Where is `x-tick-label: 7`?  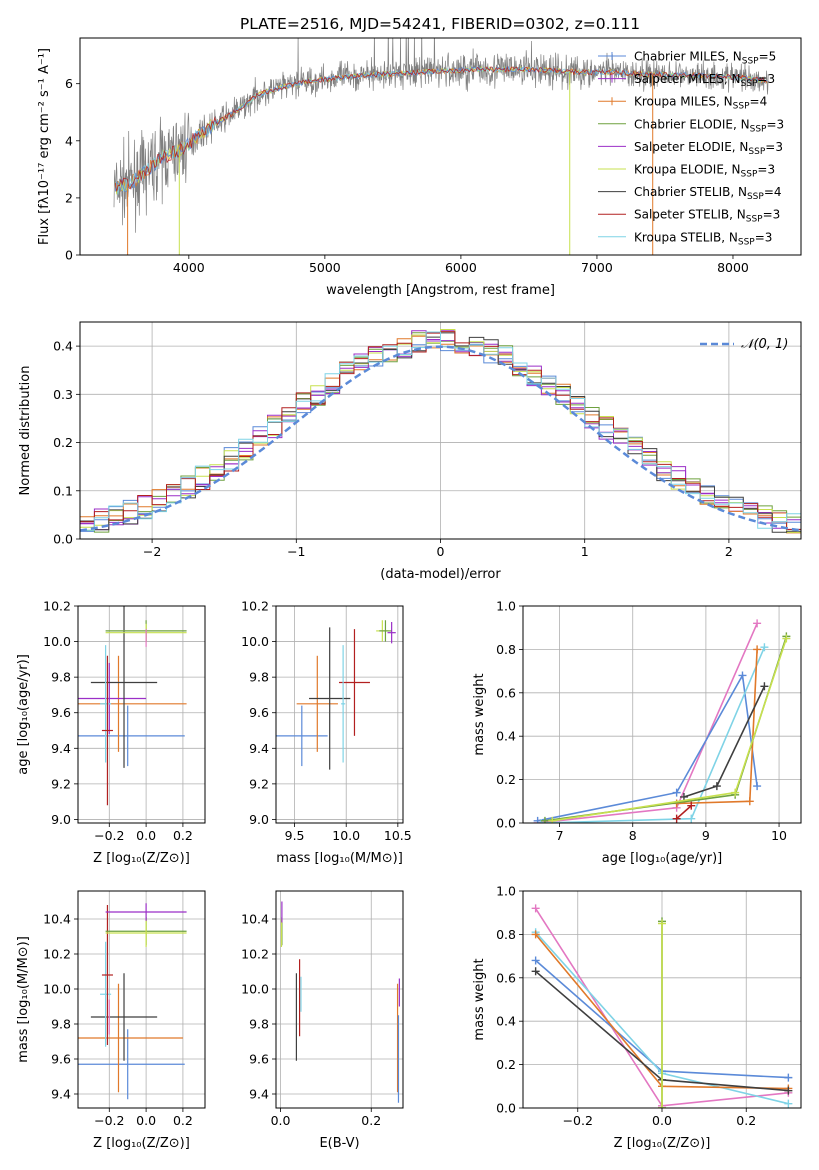 x-tick-label: 7 is located at coordinates (560, 835).